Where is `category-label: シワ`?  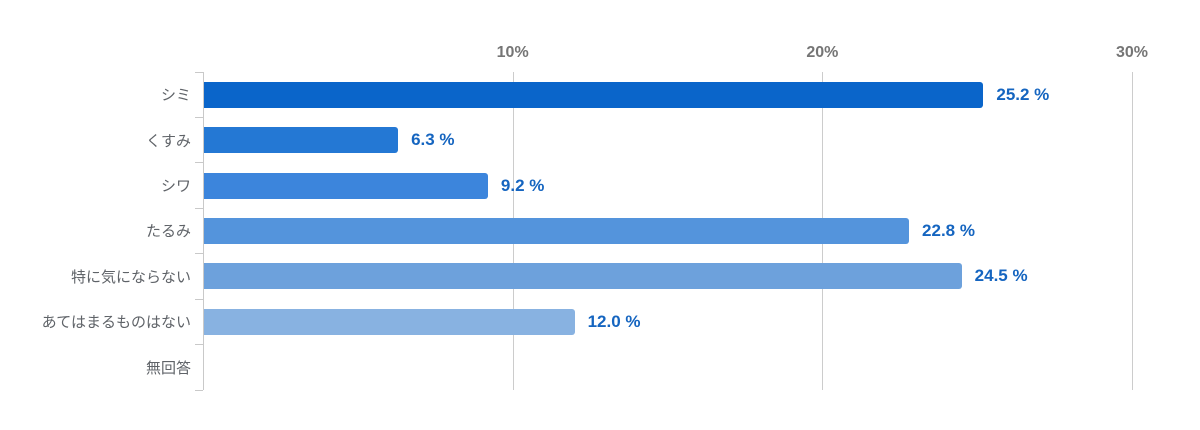 category-label: シワ is located at coordinates (175, 187).